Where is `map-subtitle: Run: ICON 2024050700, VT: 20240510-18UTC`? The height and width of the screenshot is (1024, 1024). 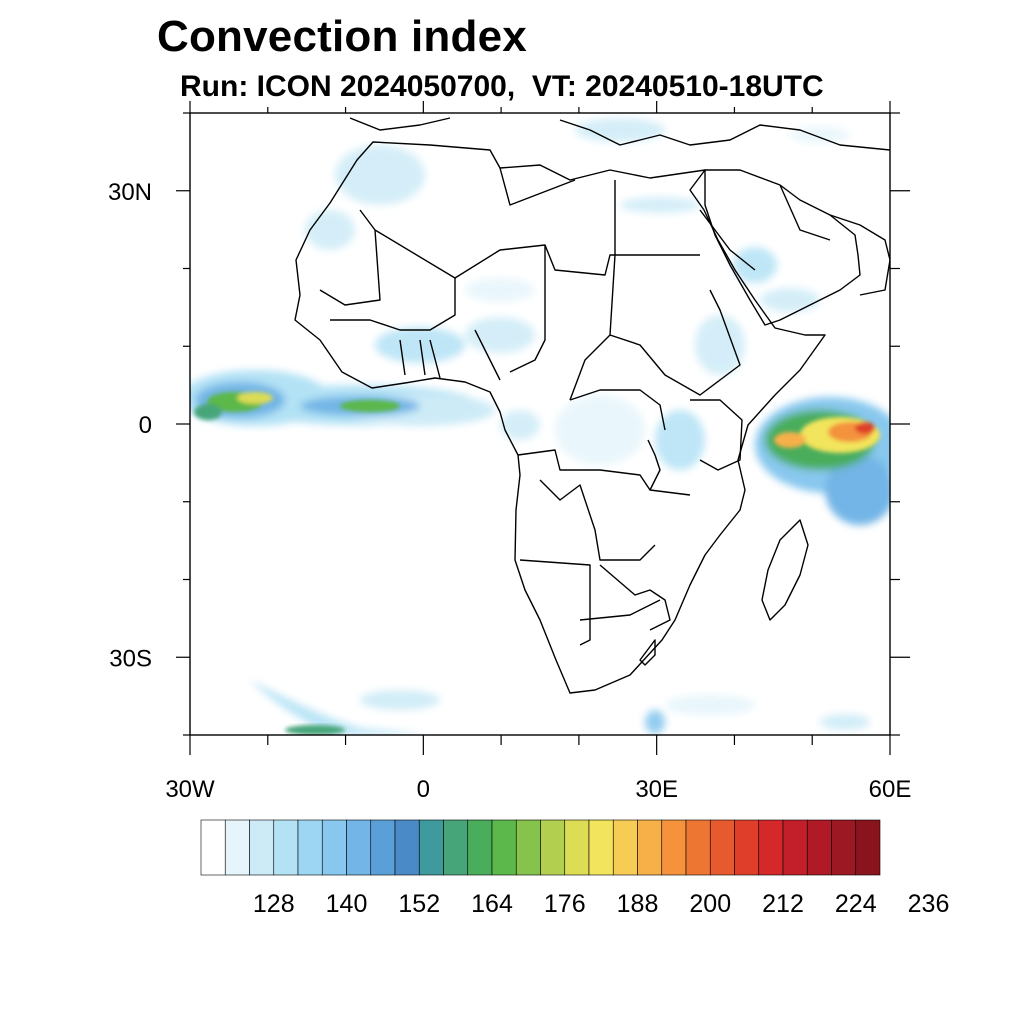
map-subtitle: Run: ICON 2024050700, VT: 20240510-18UTC is located at coordinates (502, 86).